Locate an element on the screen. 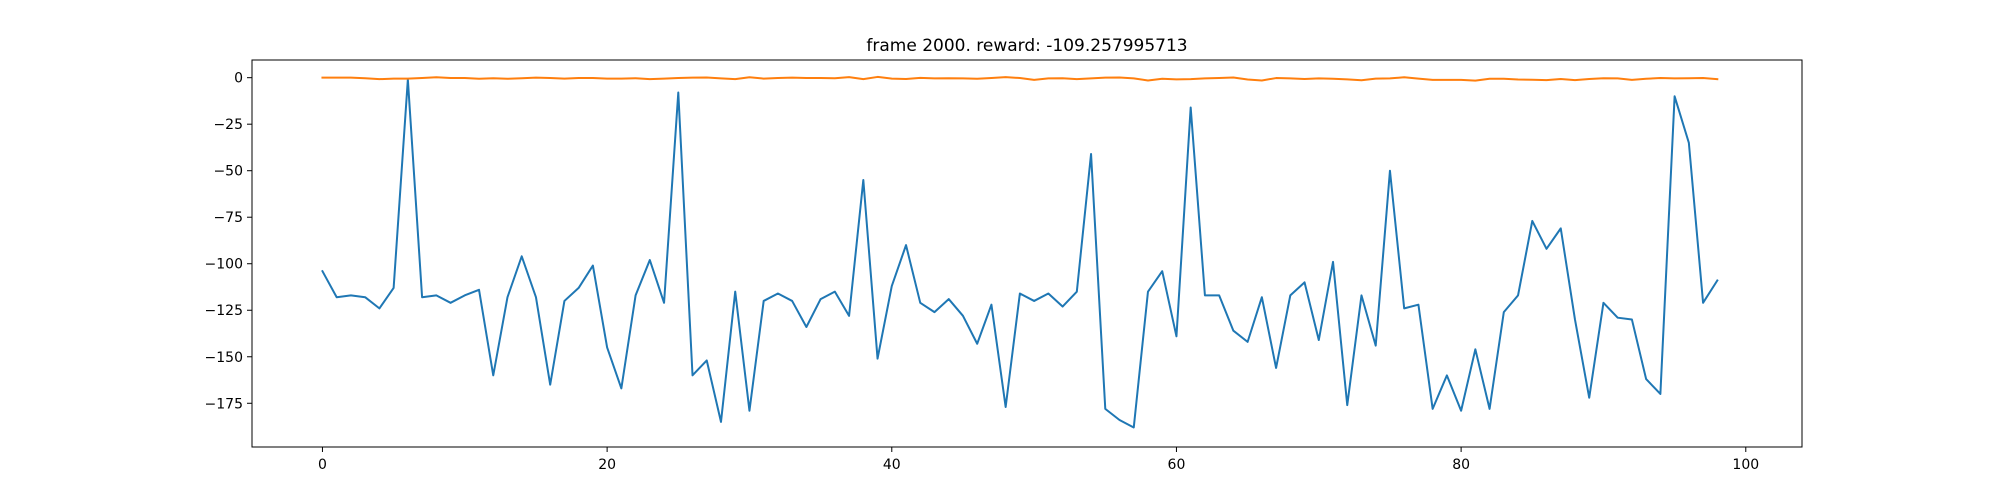 The width and height of the screenshot is (2000, 500). y-tick-label: −75 is located at coordinates (228, 218).